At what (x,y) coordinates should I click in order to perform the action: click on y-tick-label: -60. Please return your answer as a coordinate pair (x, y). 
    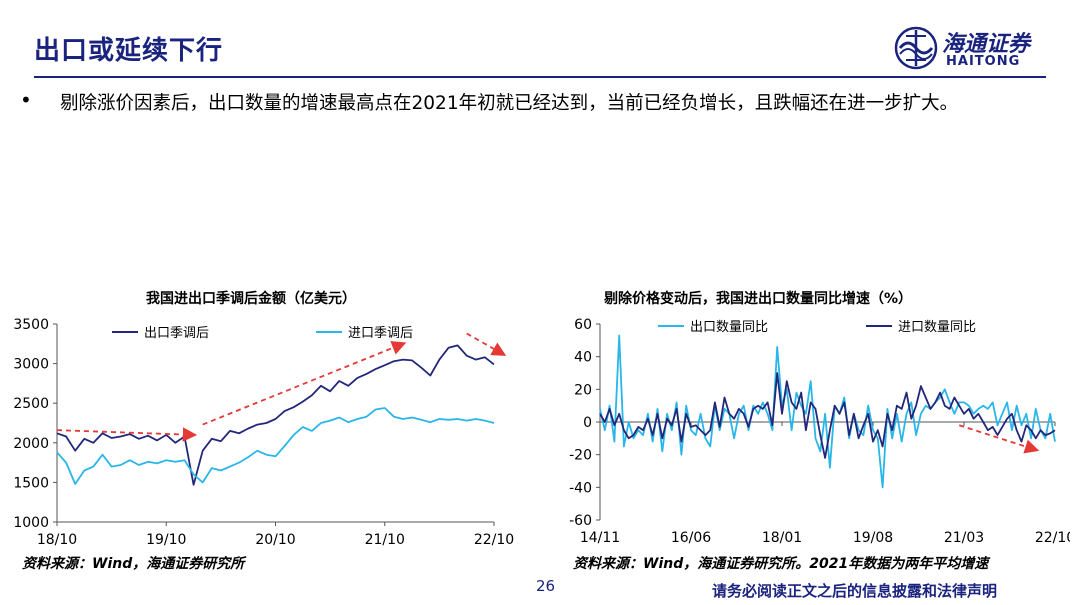
    Looking at the image, I should click on (580, 521).